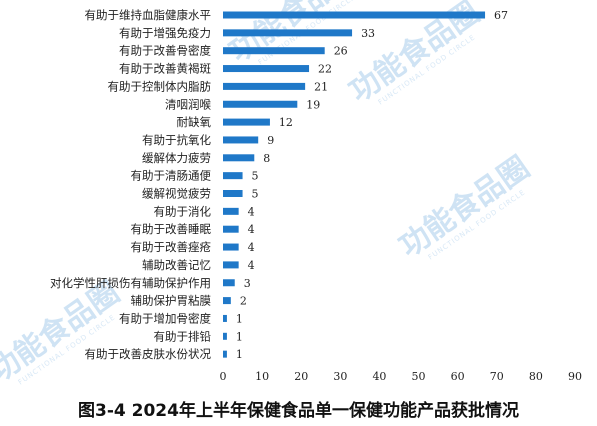 The image size is (597, 426). What do you see at coordinates (165, 51) in the screenshot?
I see `category-label: 有助于改善骨密度` at bounding box center [165, 51].